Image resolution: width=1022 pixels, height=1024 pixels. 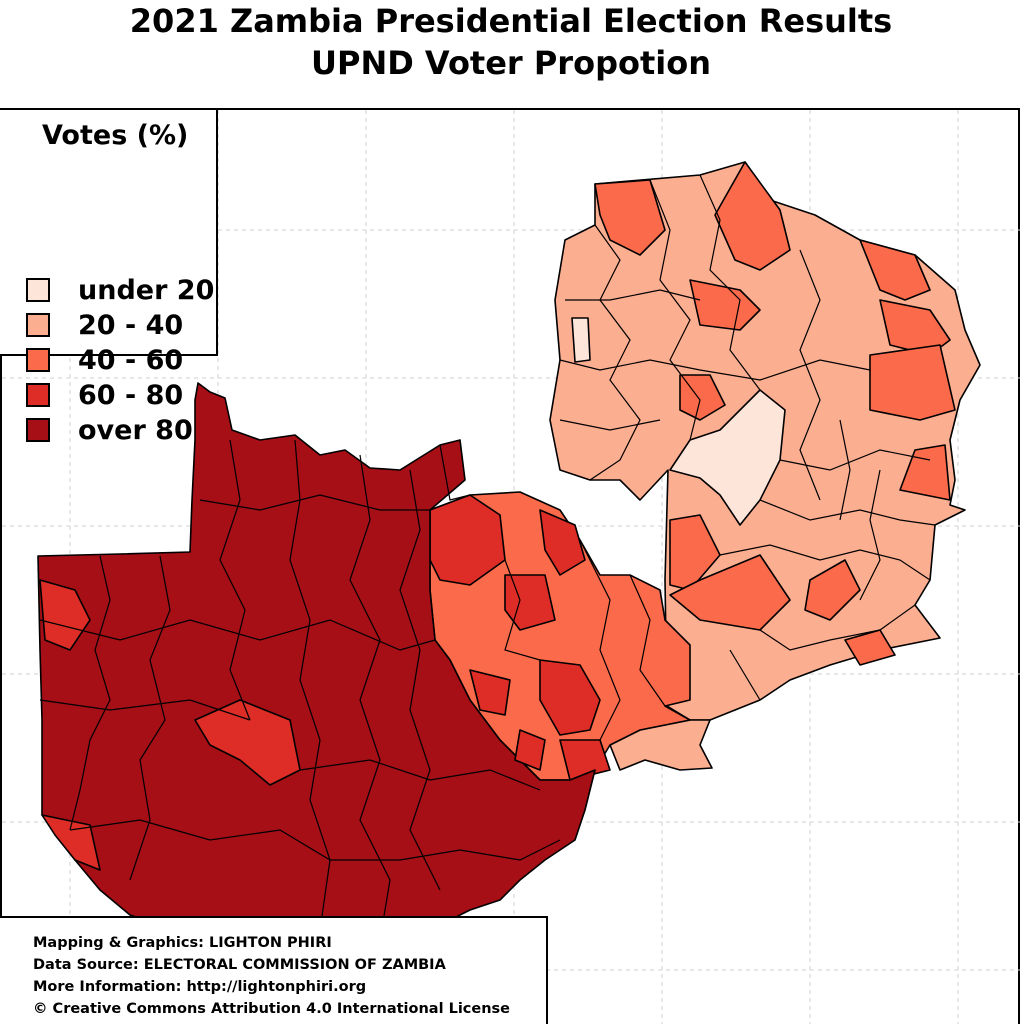 What do you see at coordinates (562, 542) in the screenshot?
I see `region-central-6080-f` at bounding box center [562, 542].